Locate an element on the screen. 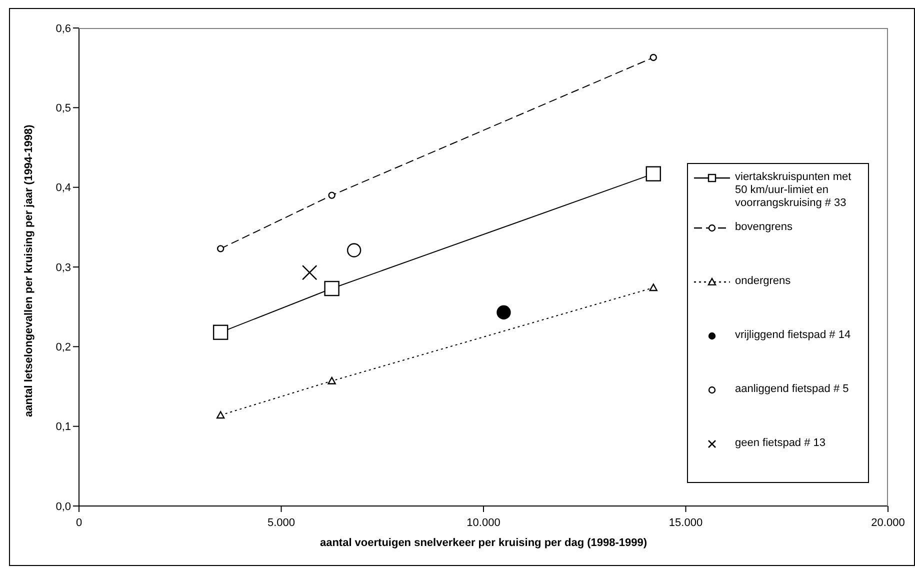 This screenshot has width=915, height=572. y-tick-label: 0,6 is located at coordinates (63, 28).